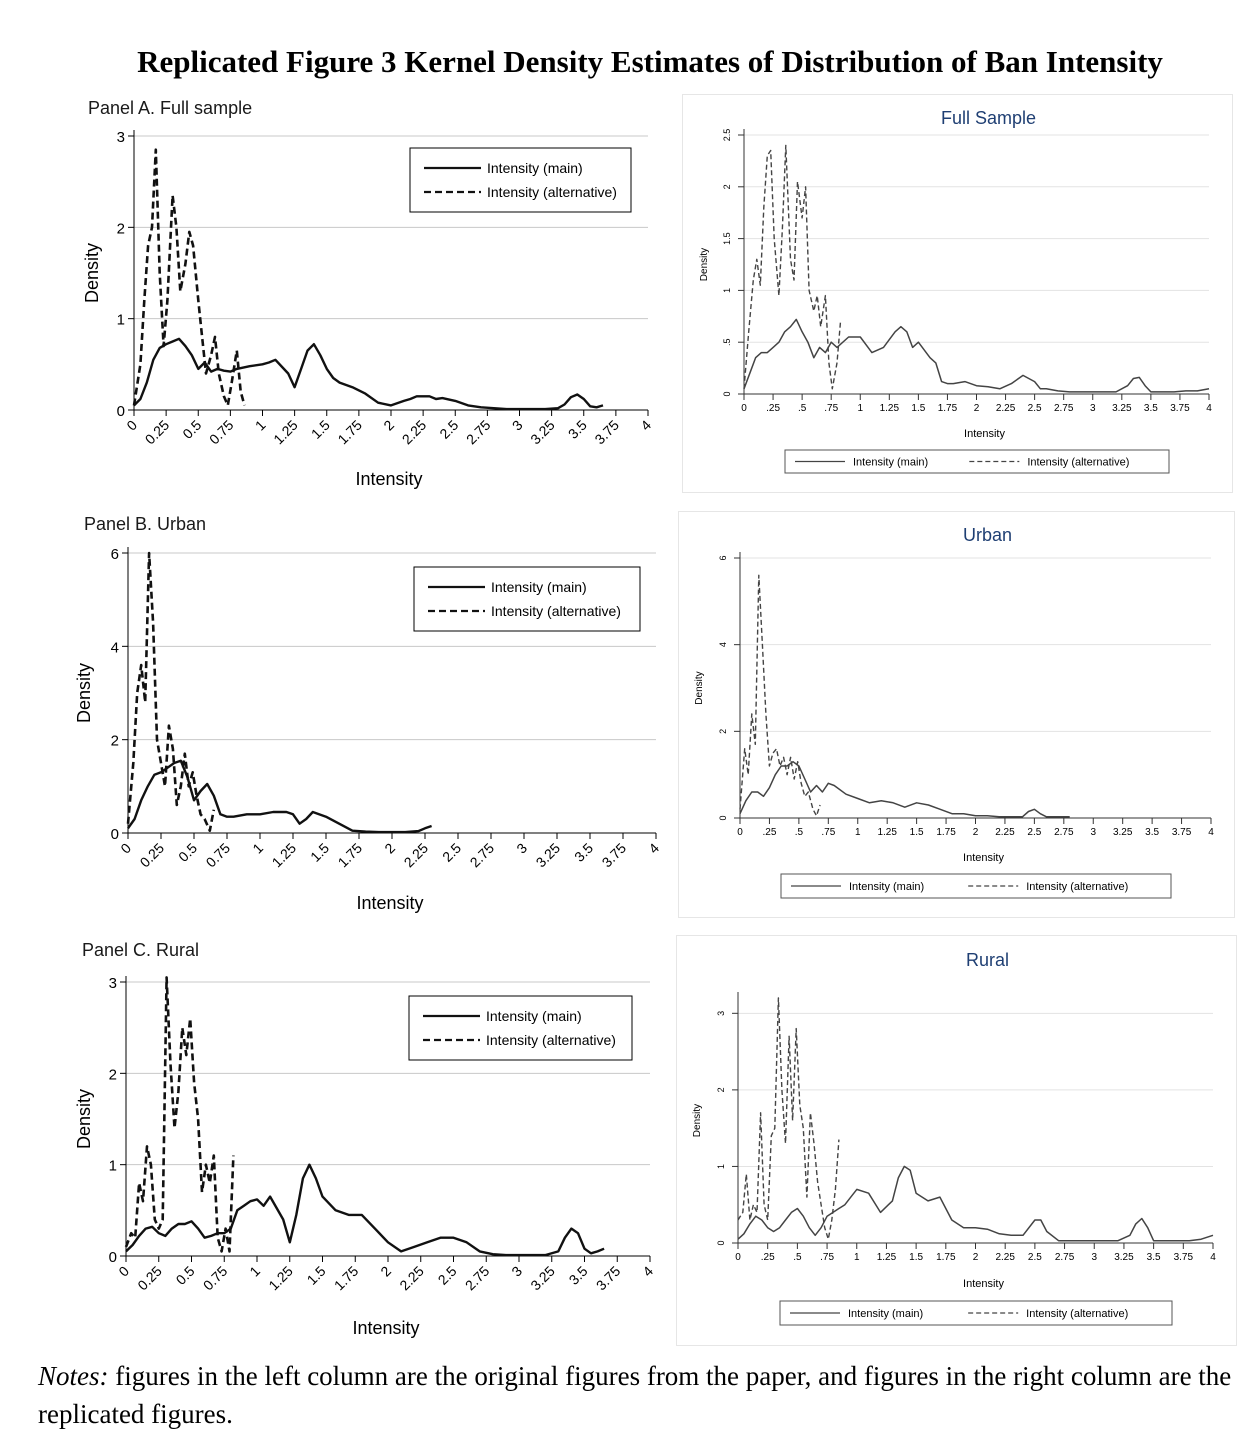 The width and height of the screenshot is (1260, 1456). Describe the element at coordinates (738, 1257) in the screenshot. I see `x-tick-label: 0` at that location.